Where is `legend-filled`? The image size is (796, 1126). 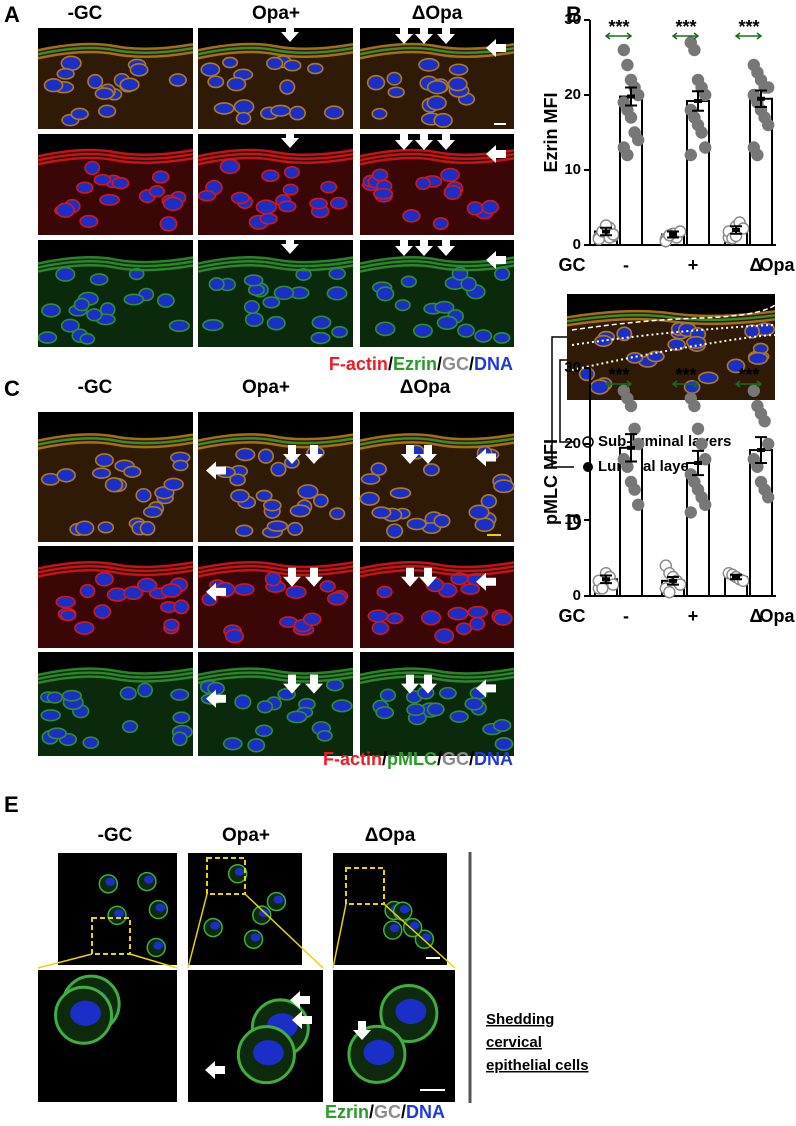 legend-filled is located at coordinates (588, 467).